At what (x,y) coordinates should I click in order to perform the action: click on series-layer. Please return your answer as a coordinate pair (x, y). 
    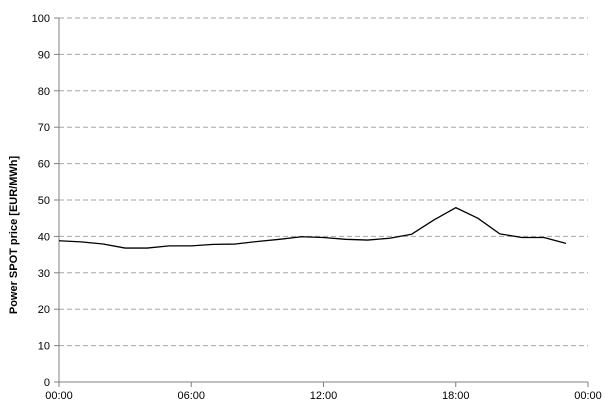
    Looking at the image, I should click on (312, 227).